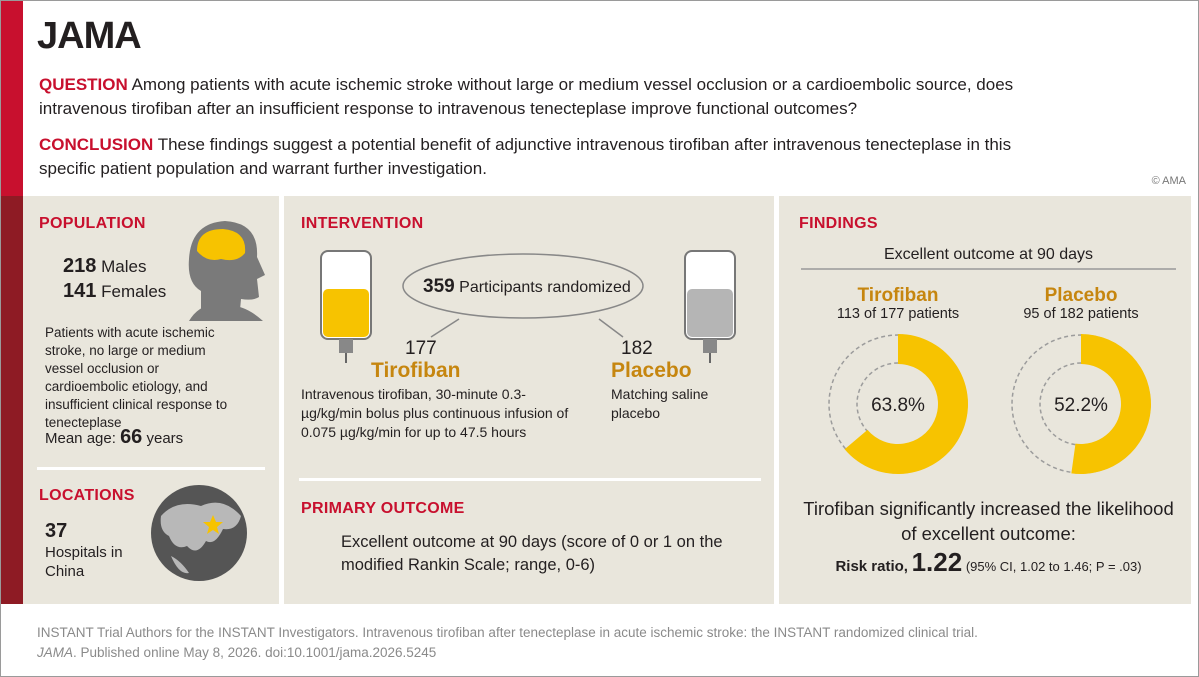 Image resolution: width=1199 pixels, height=677 pixels. Describe the element at coordinates (871, 566) in the screenshot. I see `label: Risk ratio,` at that location.